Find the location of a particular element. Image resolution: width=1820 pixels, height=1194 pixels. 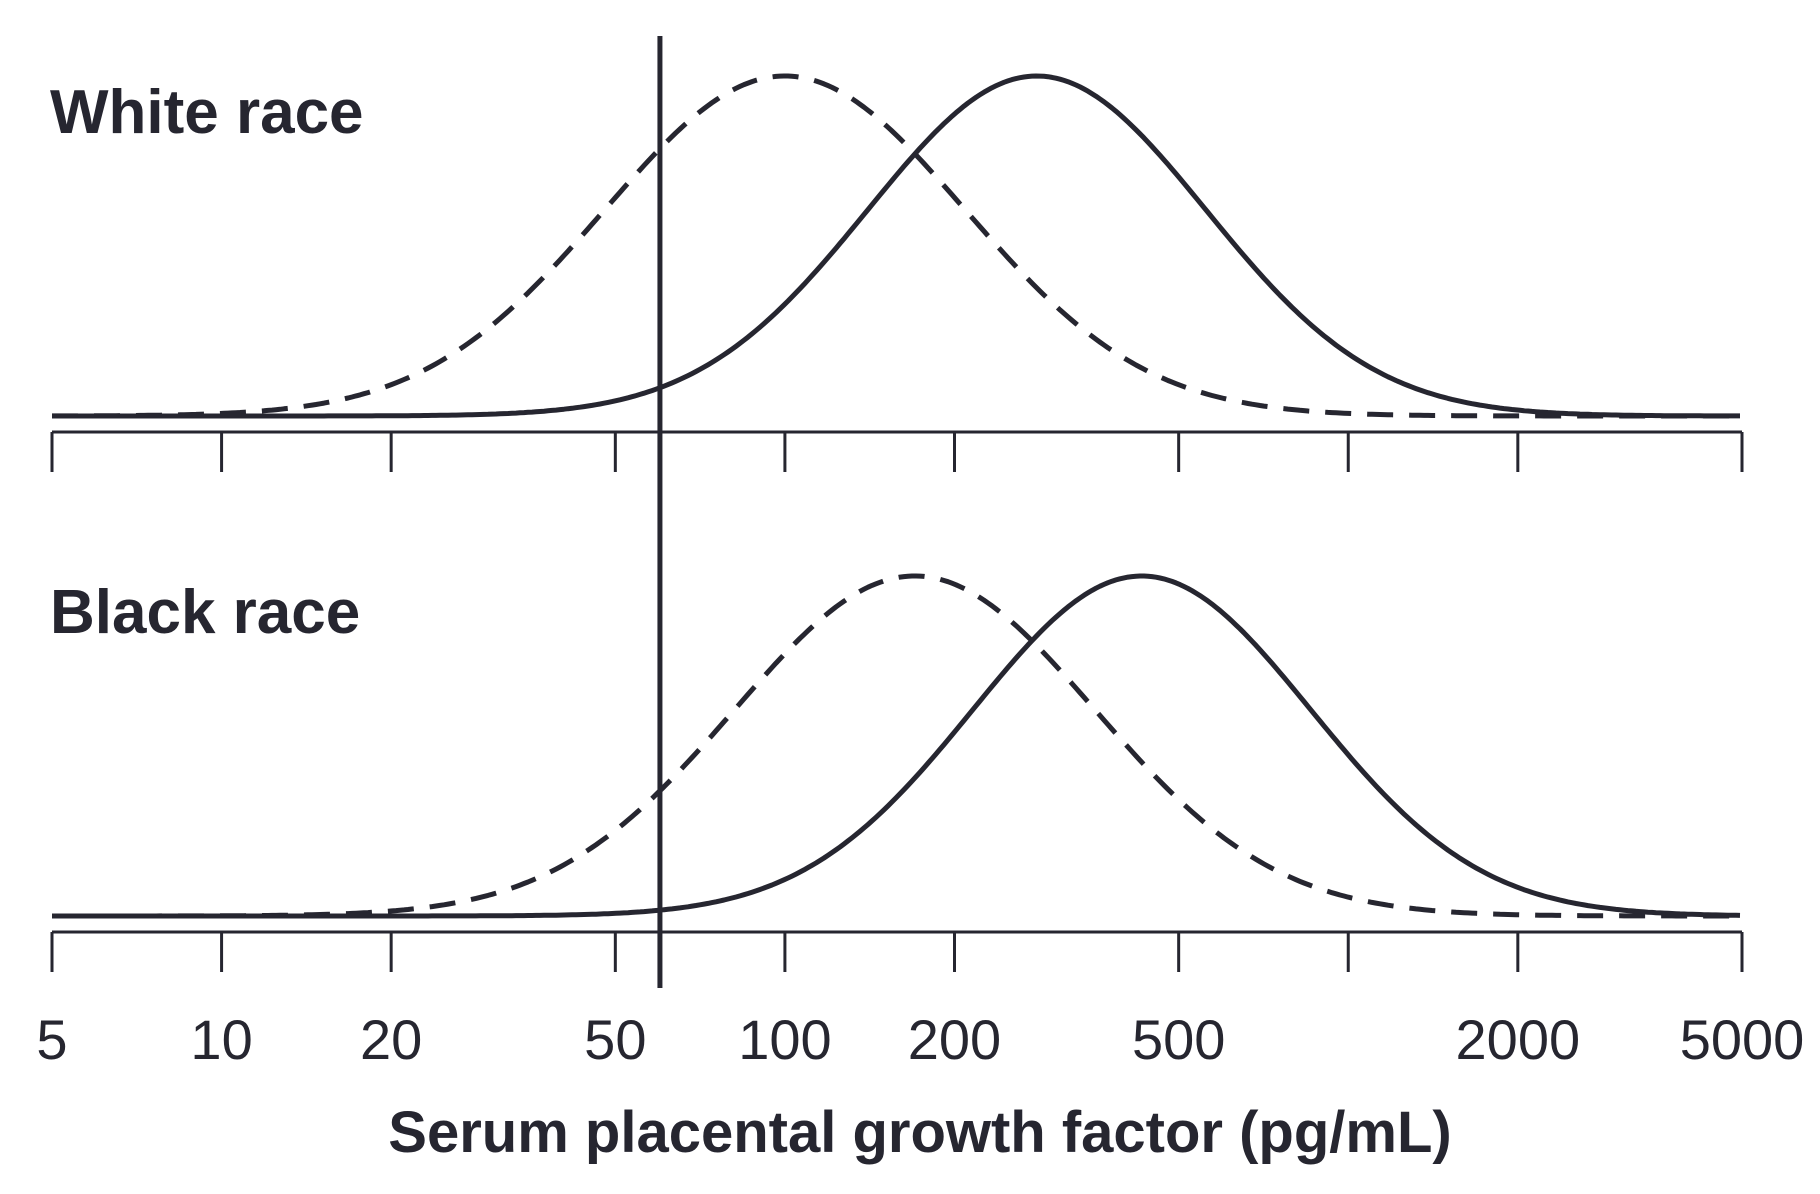

panel-label-black-race: Black race is located at coordinates (205, 612).